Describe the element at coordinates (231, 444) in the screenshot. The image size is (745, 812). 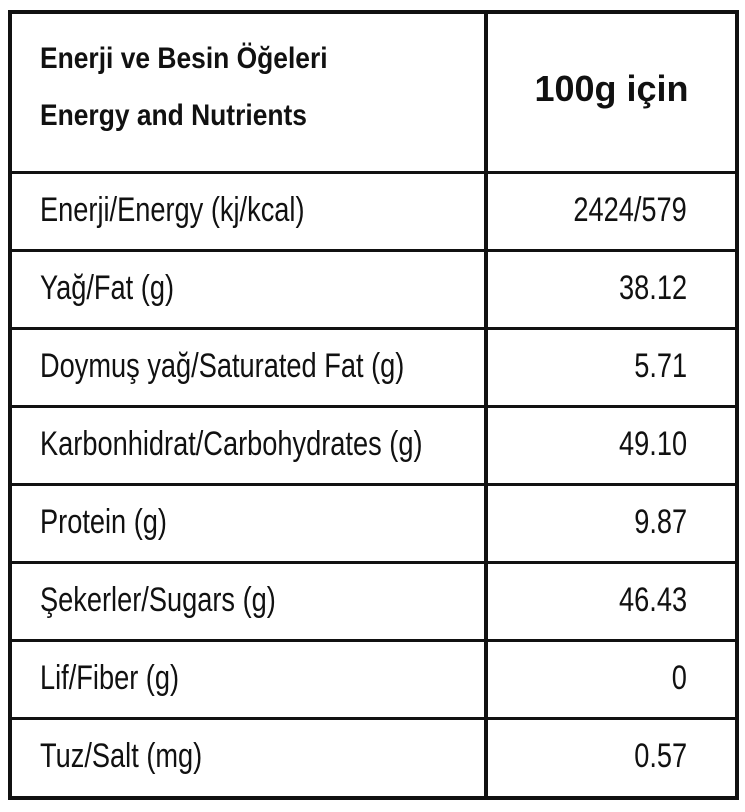
I see `nutrient-label: Karbonhidrat/Carbohydrates (g)` at that location.